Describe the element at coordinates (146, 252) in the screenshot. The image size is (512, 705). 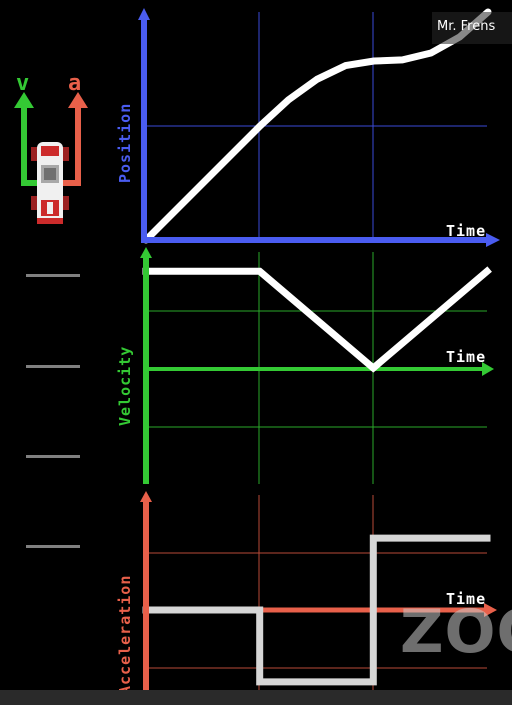
I see `velocity-y-axis-arrow` at that location.